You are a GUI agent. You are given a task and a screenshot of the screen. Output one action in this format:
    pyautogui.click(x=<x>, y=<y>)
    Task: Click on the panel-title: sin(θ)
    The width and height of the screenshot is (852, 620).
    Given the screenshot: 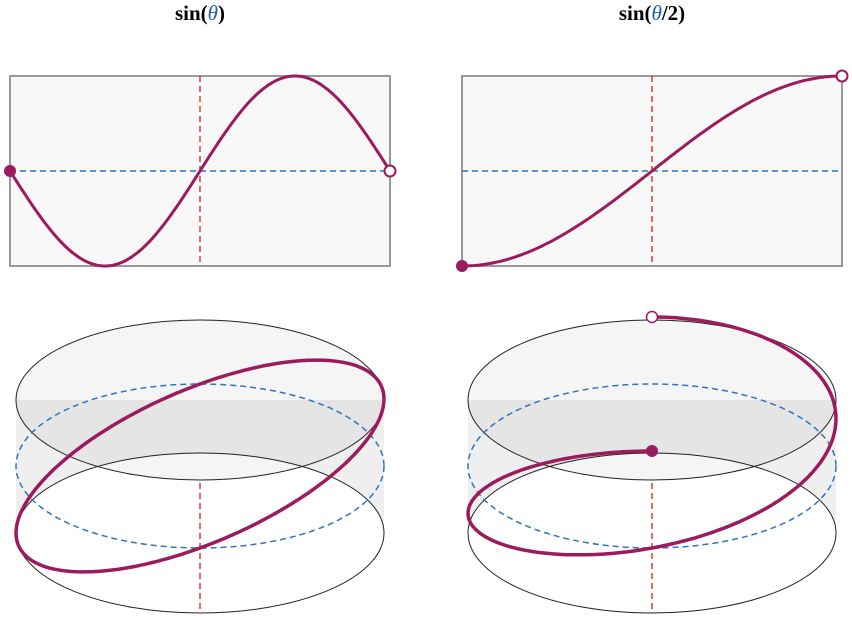 What is the action you would take?
    pyautogui.click(x=200, y=13)
    